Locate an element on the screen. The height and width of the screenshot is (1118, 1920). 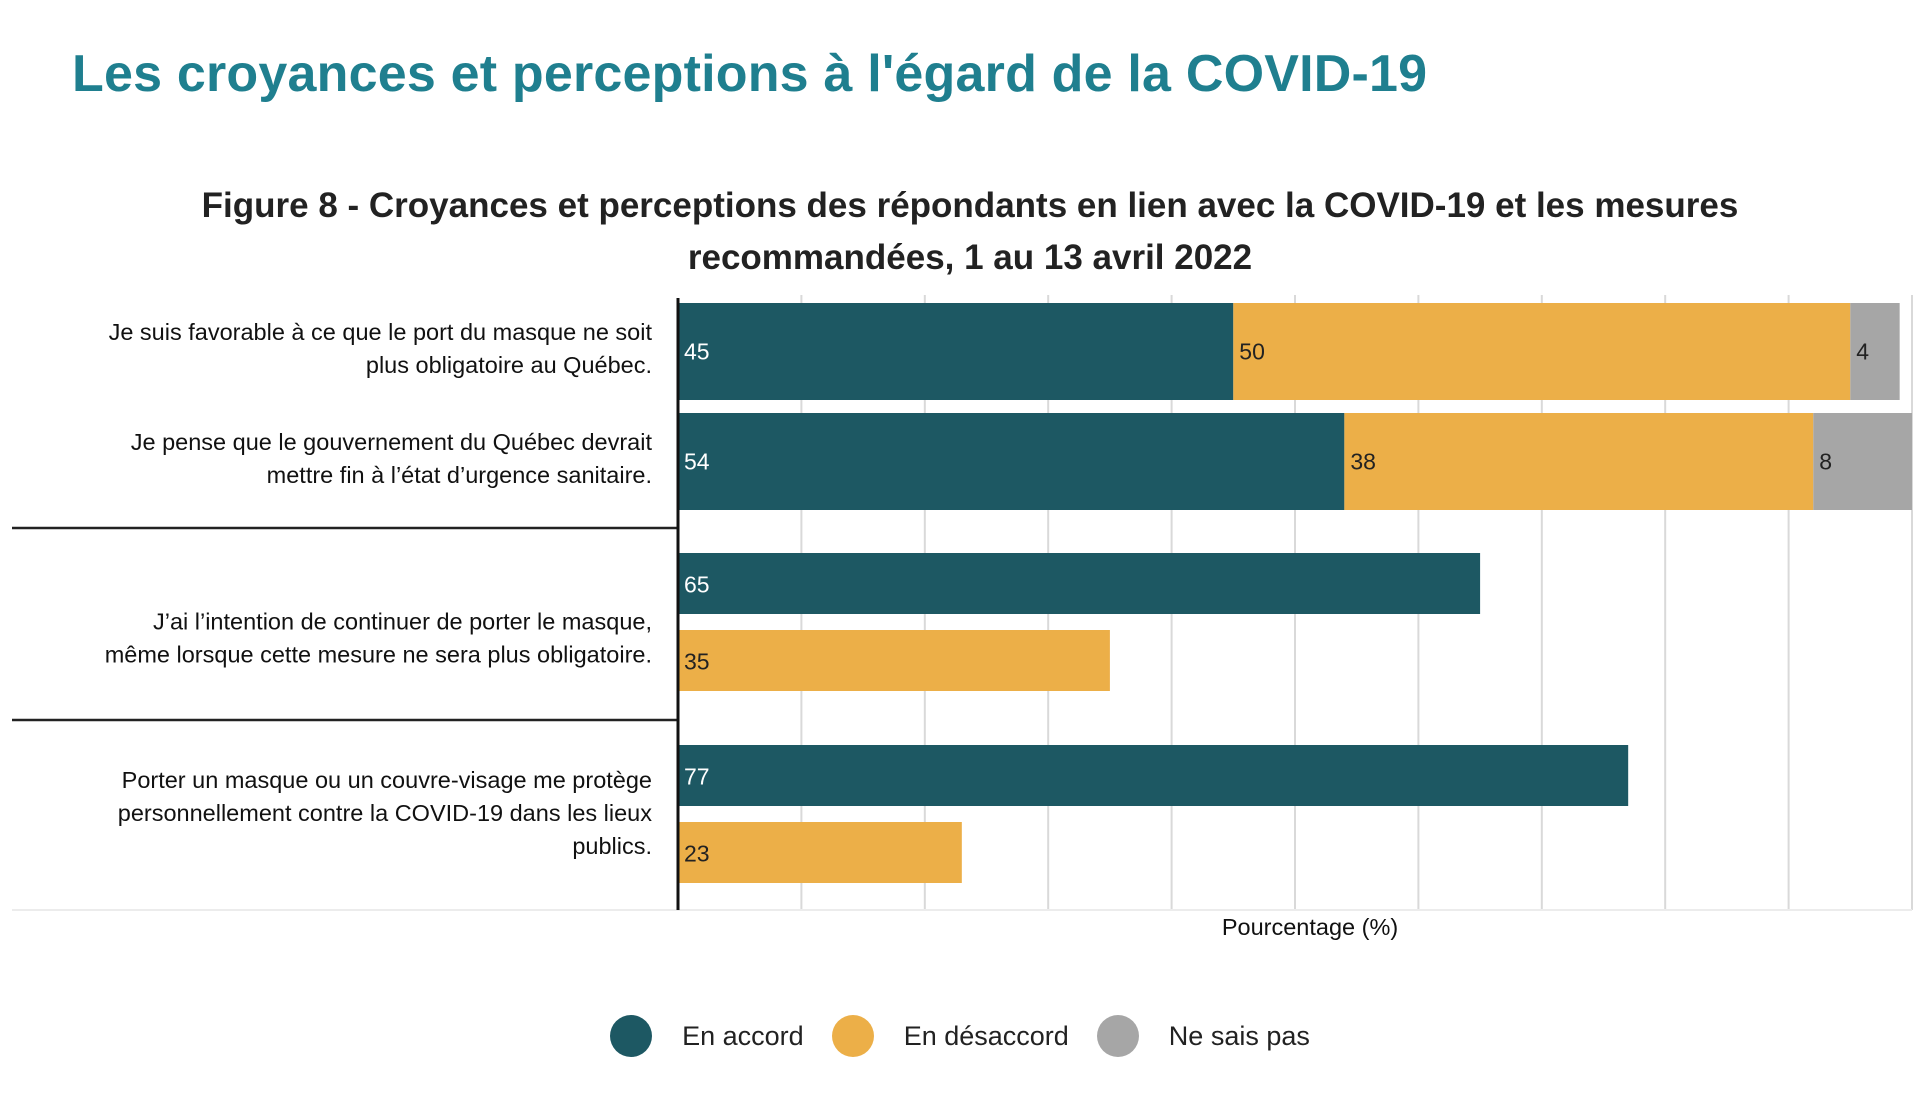
bar-stacked-row-1-en-désaccord is located at coordinates (1542, 351).